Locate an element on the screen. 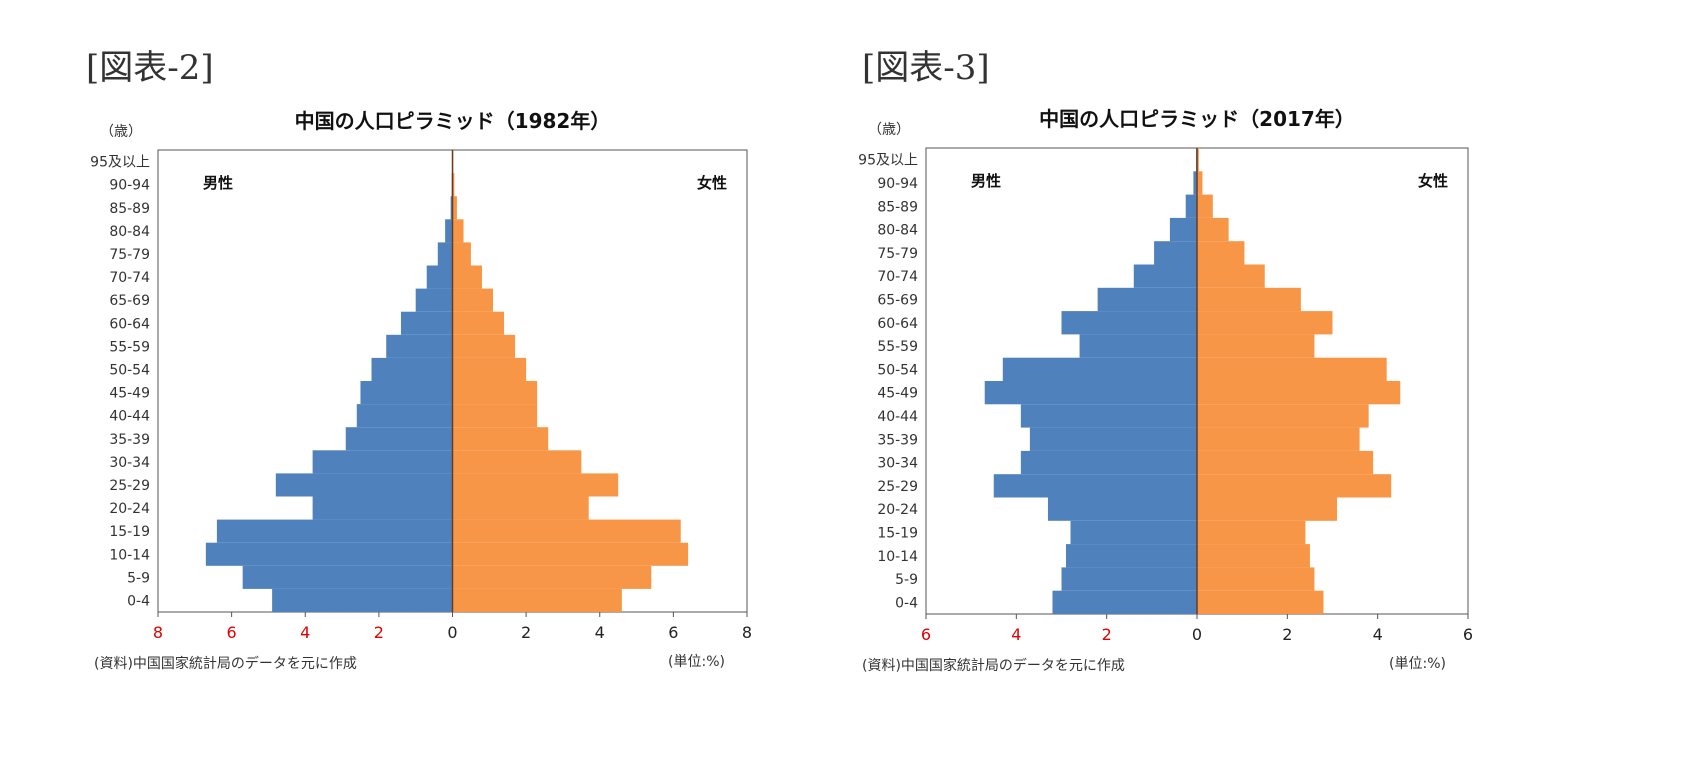 Image resolution: width=1696 pixels, height=775 pixels. y-tick-label: 50-54 is located at coordinates (897, 370).